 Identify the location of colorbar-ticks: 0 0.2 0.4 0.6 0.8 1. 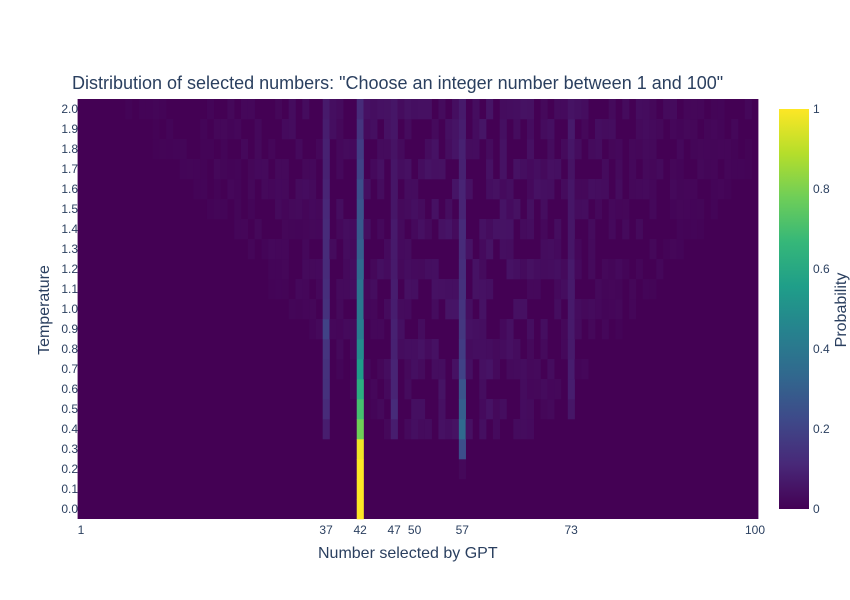
(821, 309).